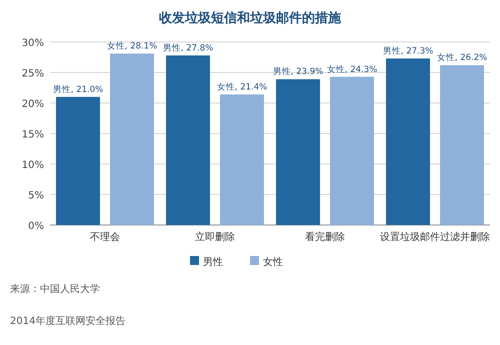  What do you see at coordinates (105, 237) in the screenshot?
I see `x-tick-label: 不理会` at bounding box center [105, 237].